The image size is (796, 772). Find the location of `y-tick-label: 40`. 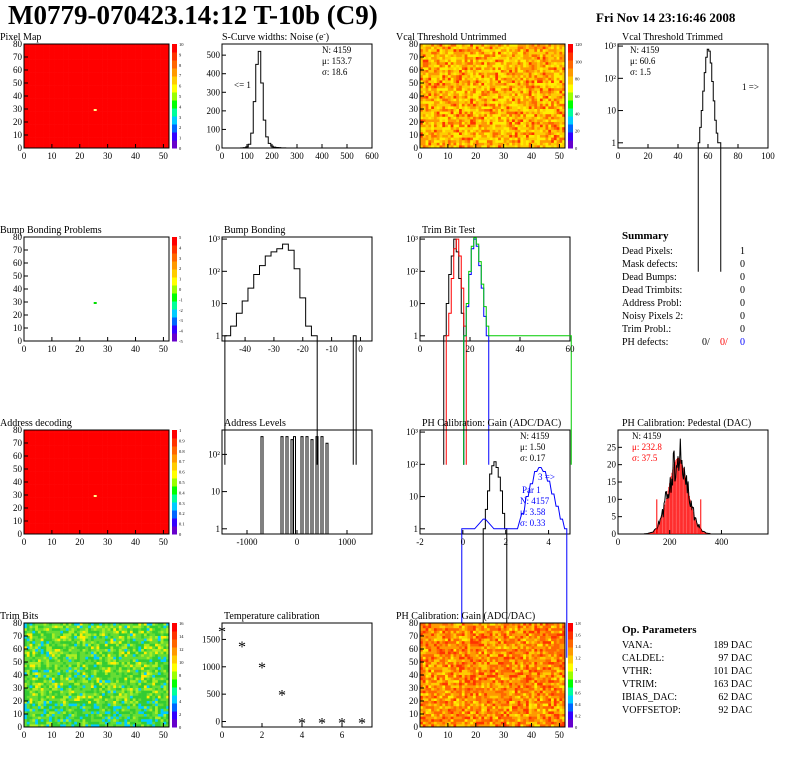

y-tick-label: 40 is located at coordinates (414, 96).